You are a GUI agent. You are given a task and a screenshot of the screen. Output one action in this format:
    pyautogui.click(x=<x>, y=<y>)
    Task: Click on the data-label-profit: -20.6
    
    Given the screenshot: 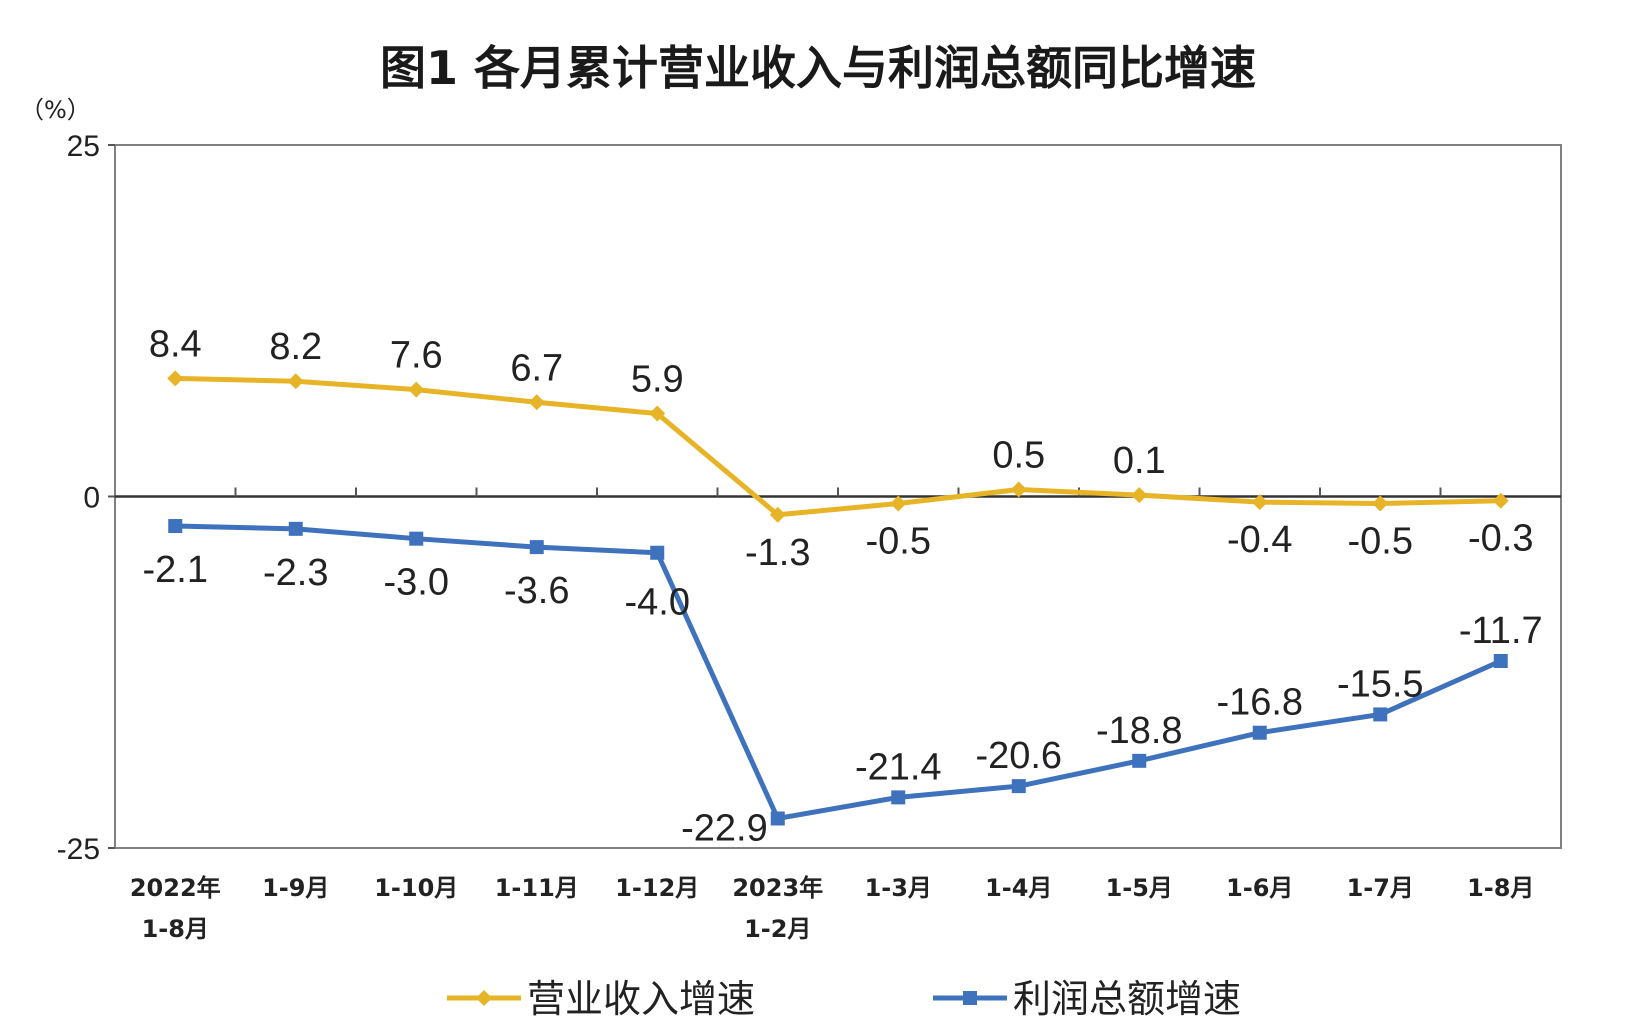 What is the action you would take?
    pyautogui.click(x=1018, y=756)
    